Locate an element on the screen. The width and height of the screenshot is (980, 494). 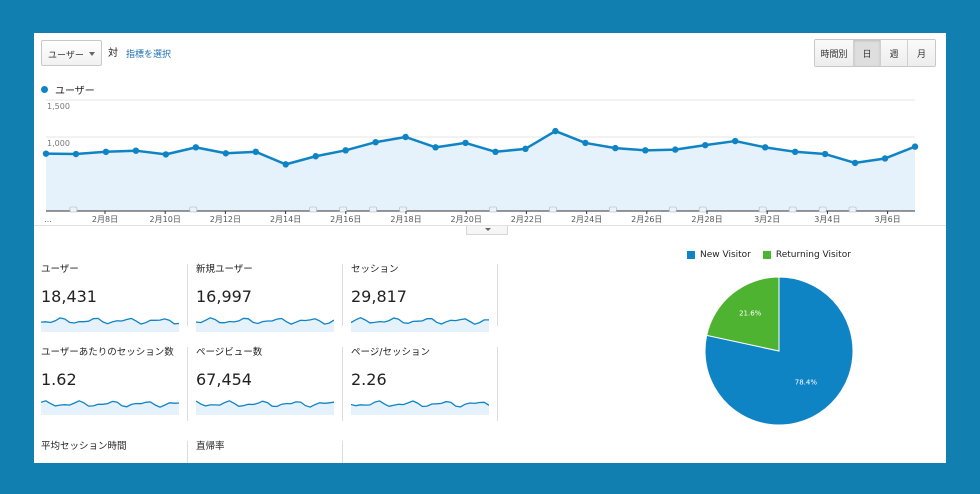
pie-legend-label: Returning Visitor is located at coordinates (813, 255).